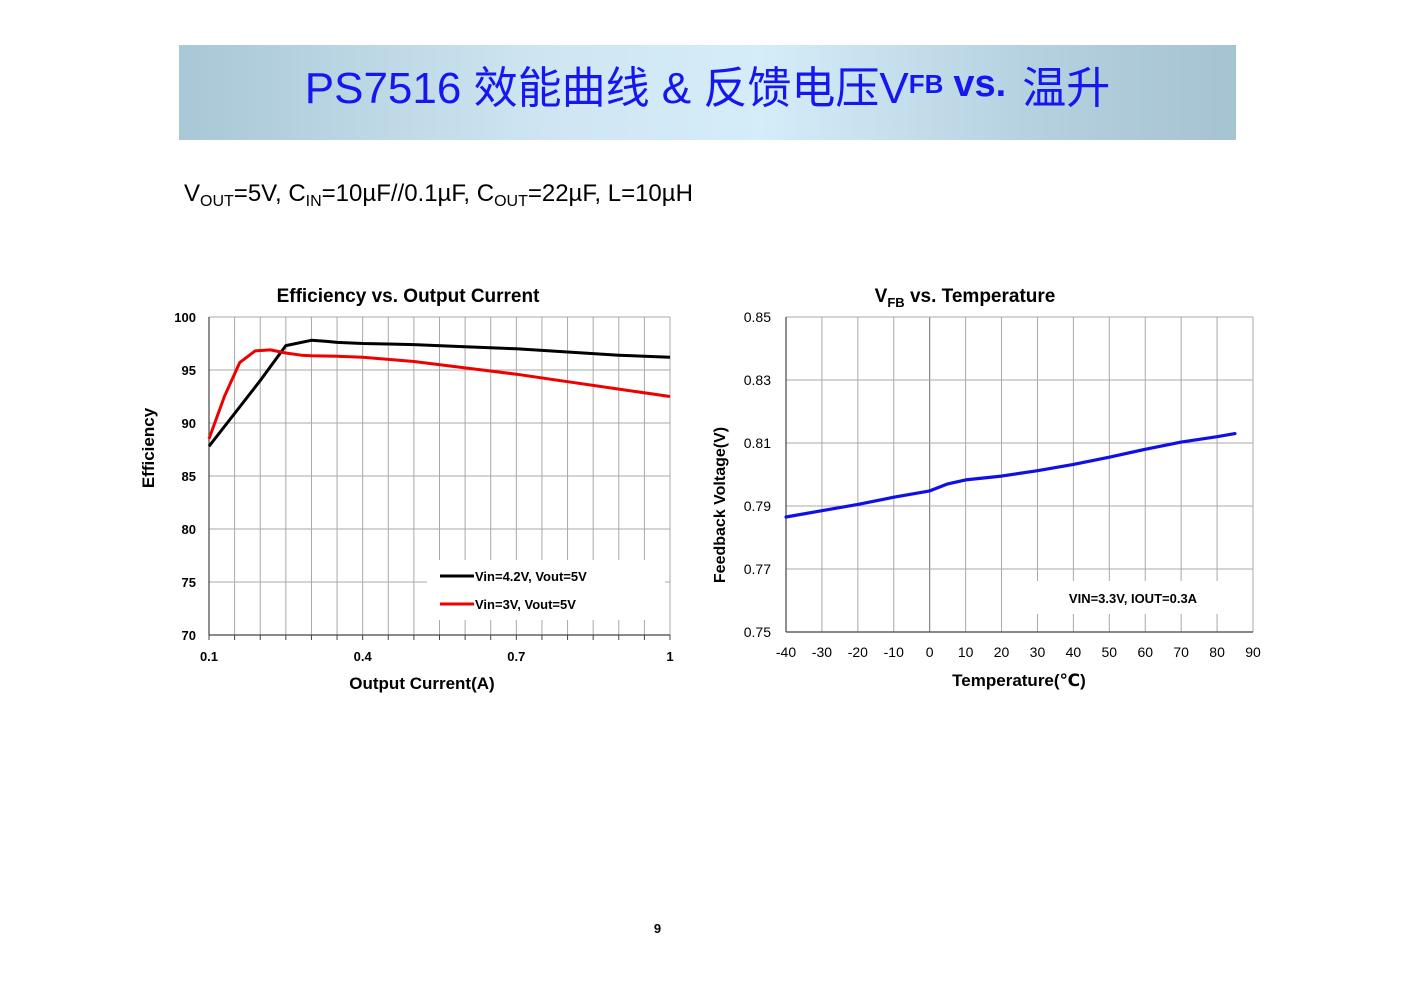 This screenshot has height=991, width=1403. Describe the element at coordinates (363, 656) in the screenshot. I see `x-tick-label: 0.4` at that location.